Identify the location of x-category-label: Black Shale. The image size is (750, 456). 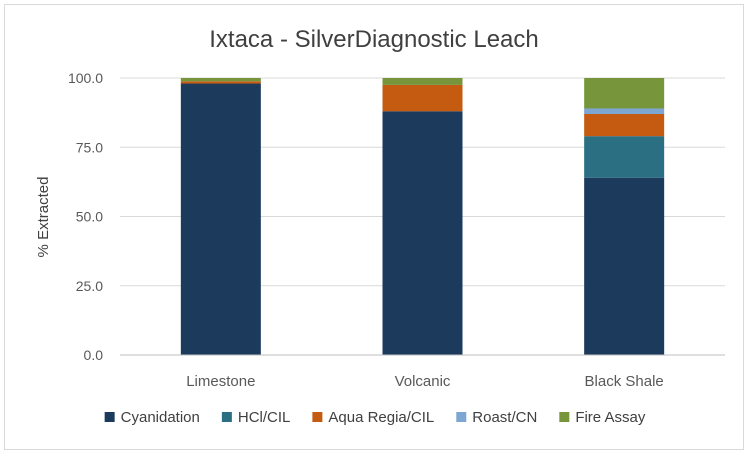
(624, 381).